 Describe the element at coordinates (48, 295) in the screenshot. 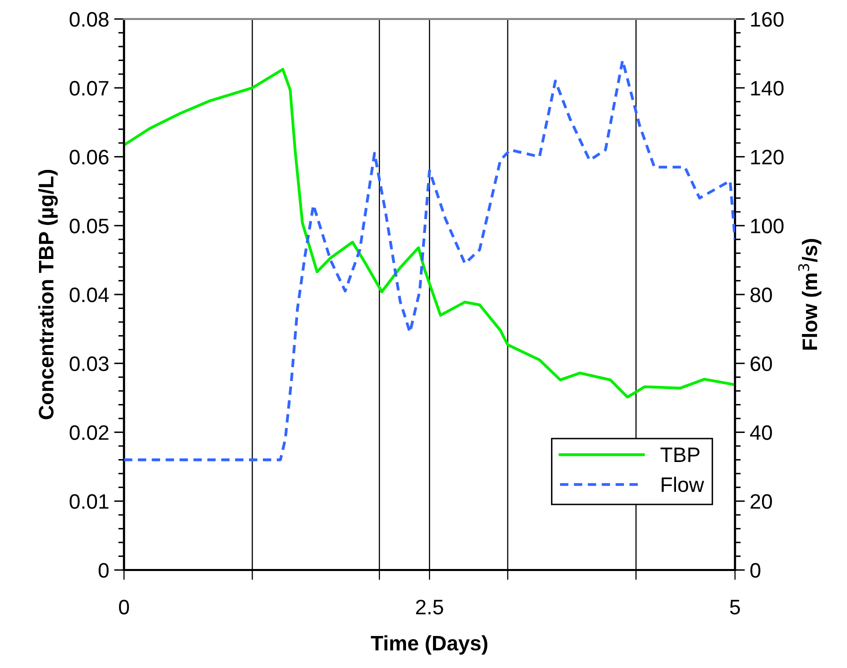

I see `y-axis-title: Concentration TBP (µg/L)` at that location.